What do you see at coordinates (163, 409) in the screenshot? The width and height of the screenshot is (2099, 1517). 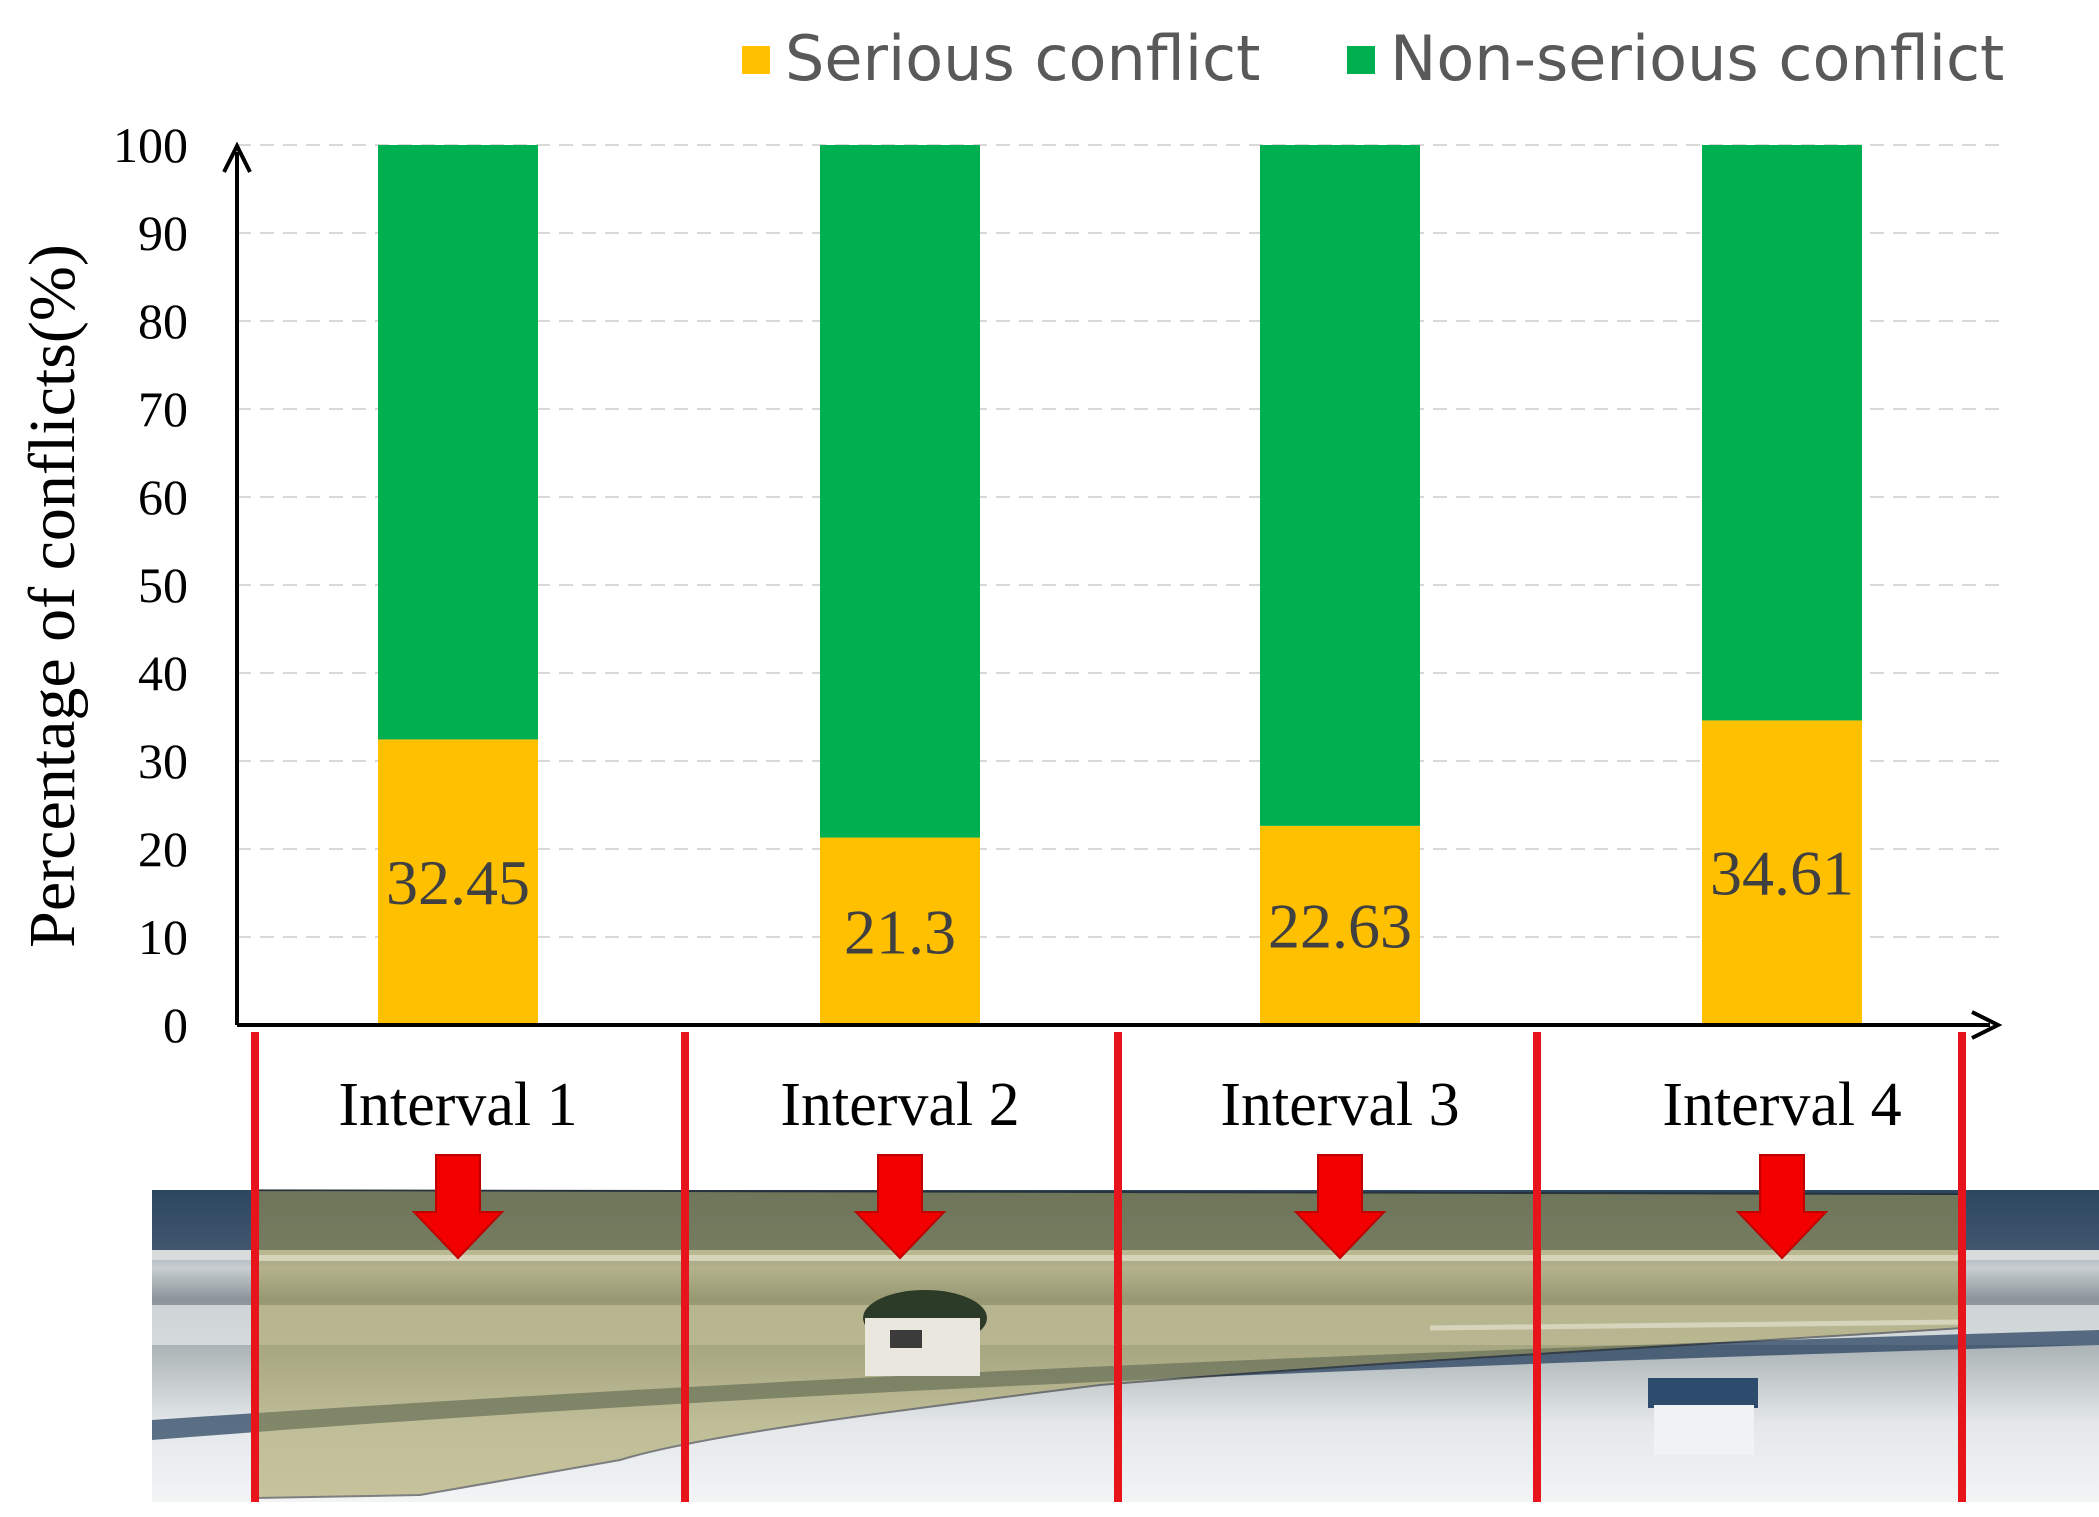 I see `y-tick-label: 70` at bounding box center [163, 409].